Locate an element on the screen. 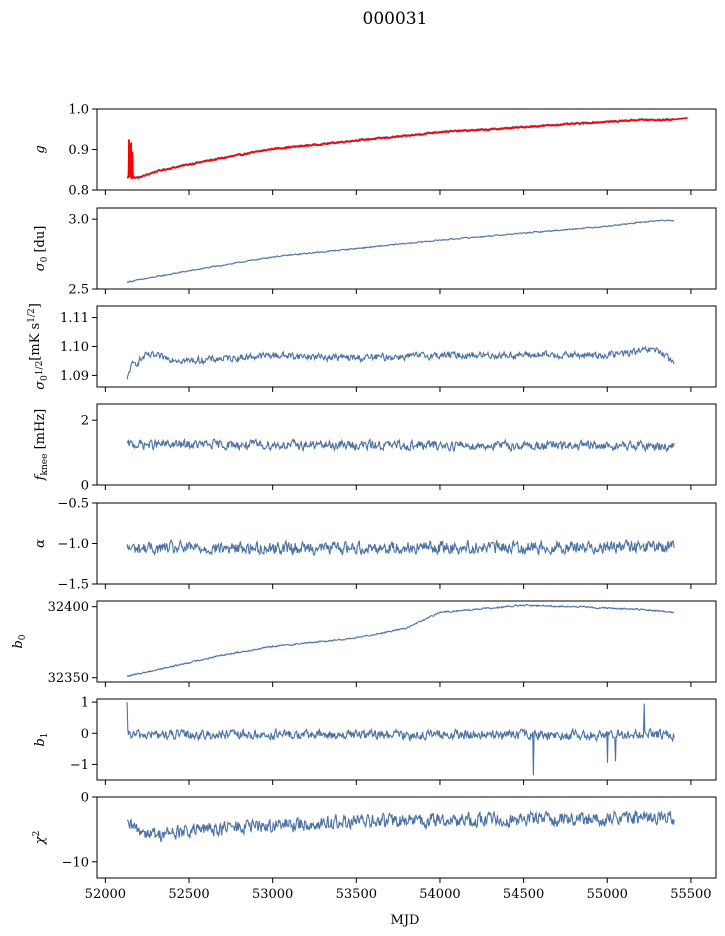 Image resolution: width=725 pixels, height=936 pixels. y-tick-label-b0-1: 32400 is located at coordinates (68, 607).